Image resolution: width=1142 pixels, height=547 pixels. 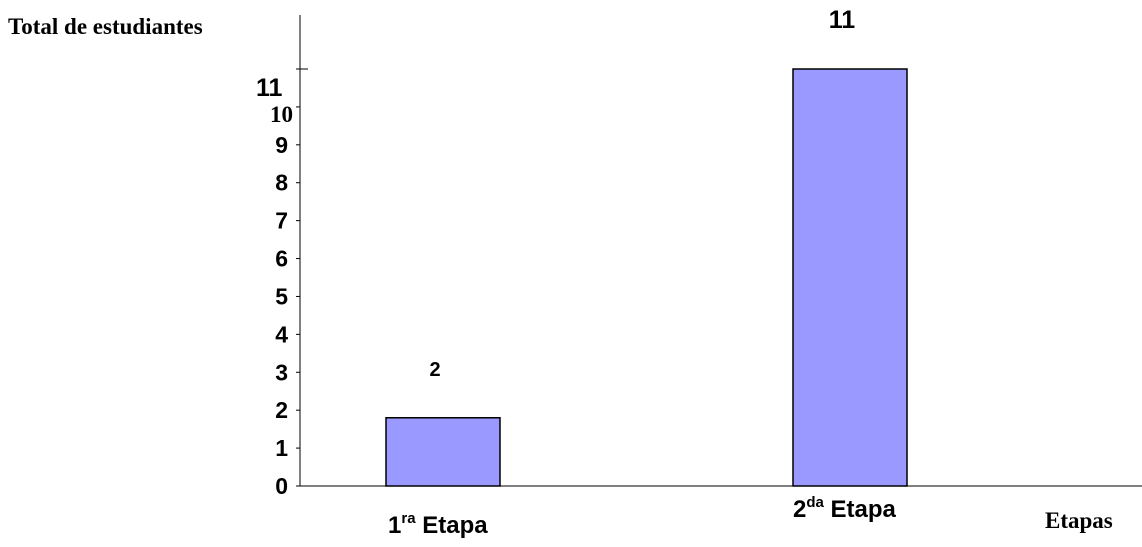 What do you see at coordinates (842, 20) in the screenshot?
I see `bar-data-label: 11` at bounding box center [842, 20].